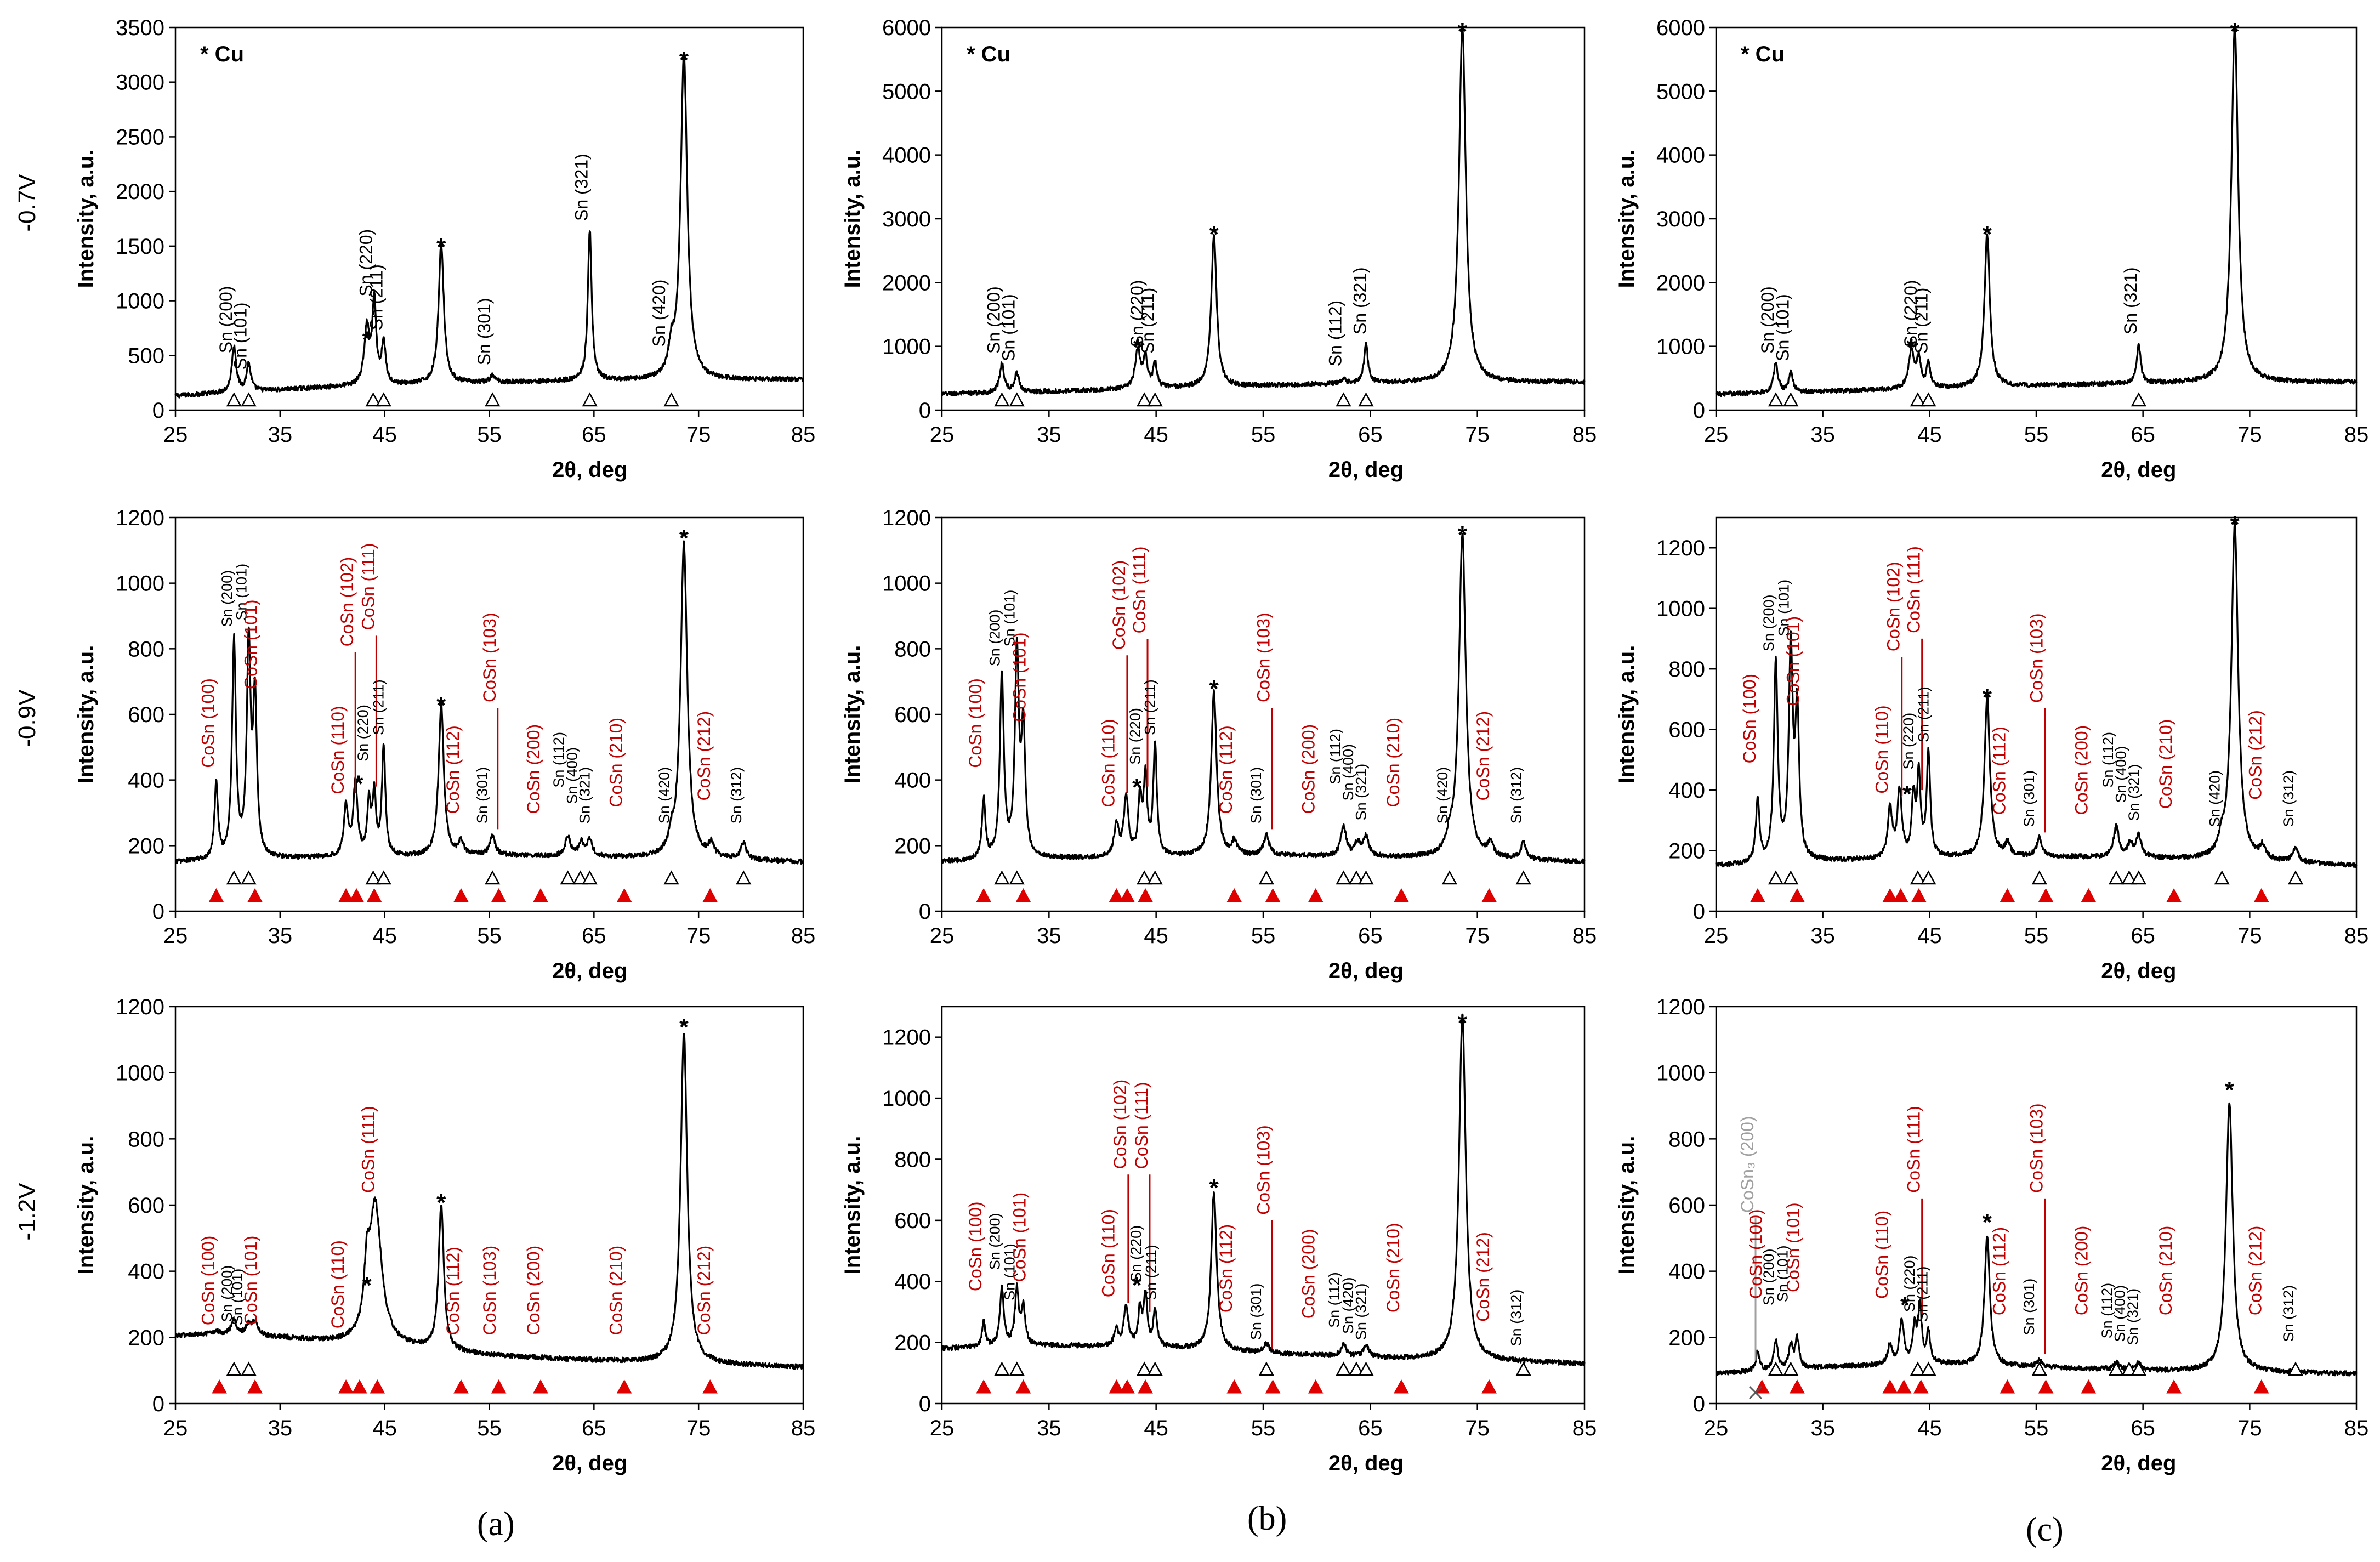 This screenshot has width=2380, height=1562. Describe the element at coordinates (1680, 28) in the screenshot. I see `y-tick-label: 6000` at that location.